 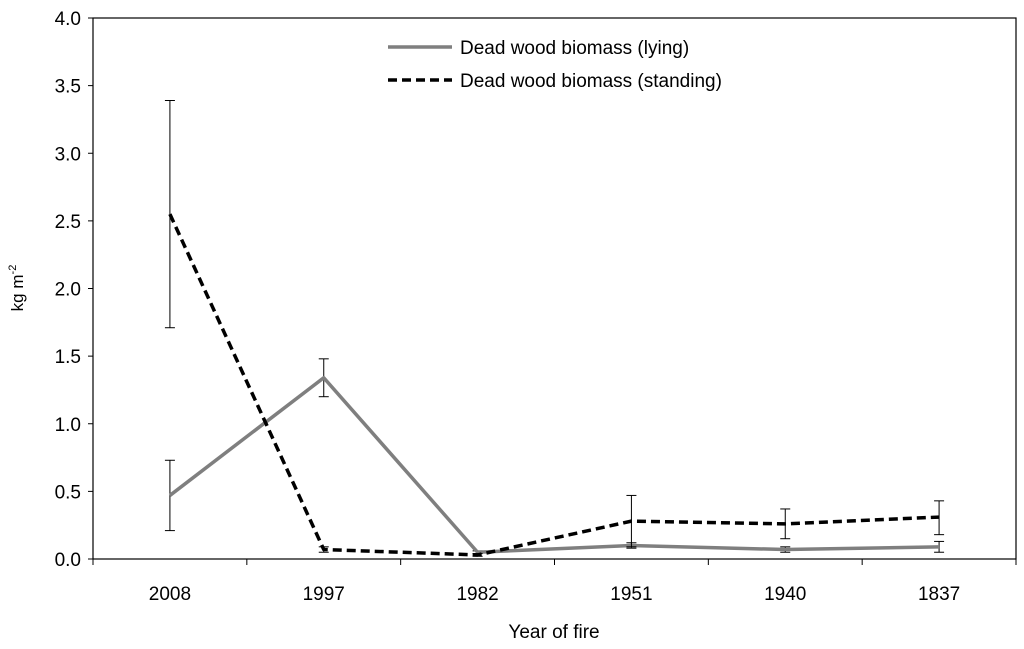 I want to click on x-tick-label: 1982, so click(x=477, y=594).